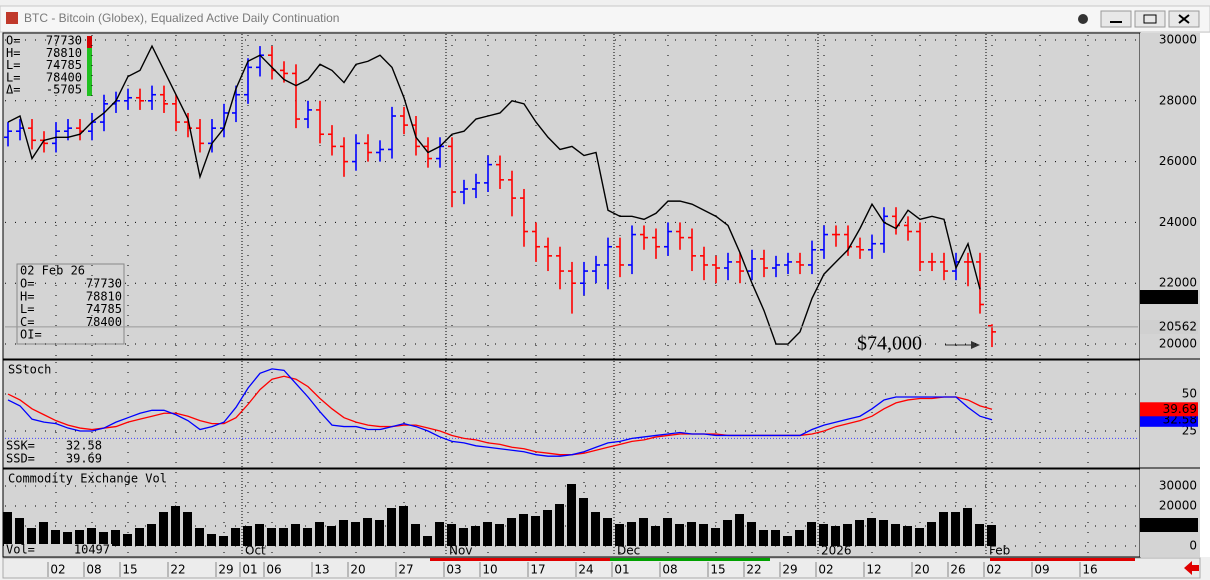 The width and height of the screenshot is (1210, 580). Describe the element at coordinates (27, 296) in the screenshot. I see `quote-label: H=` at that location.